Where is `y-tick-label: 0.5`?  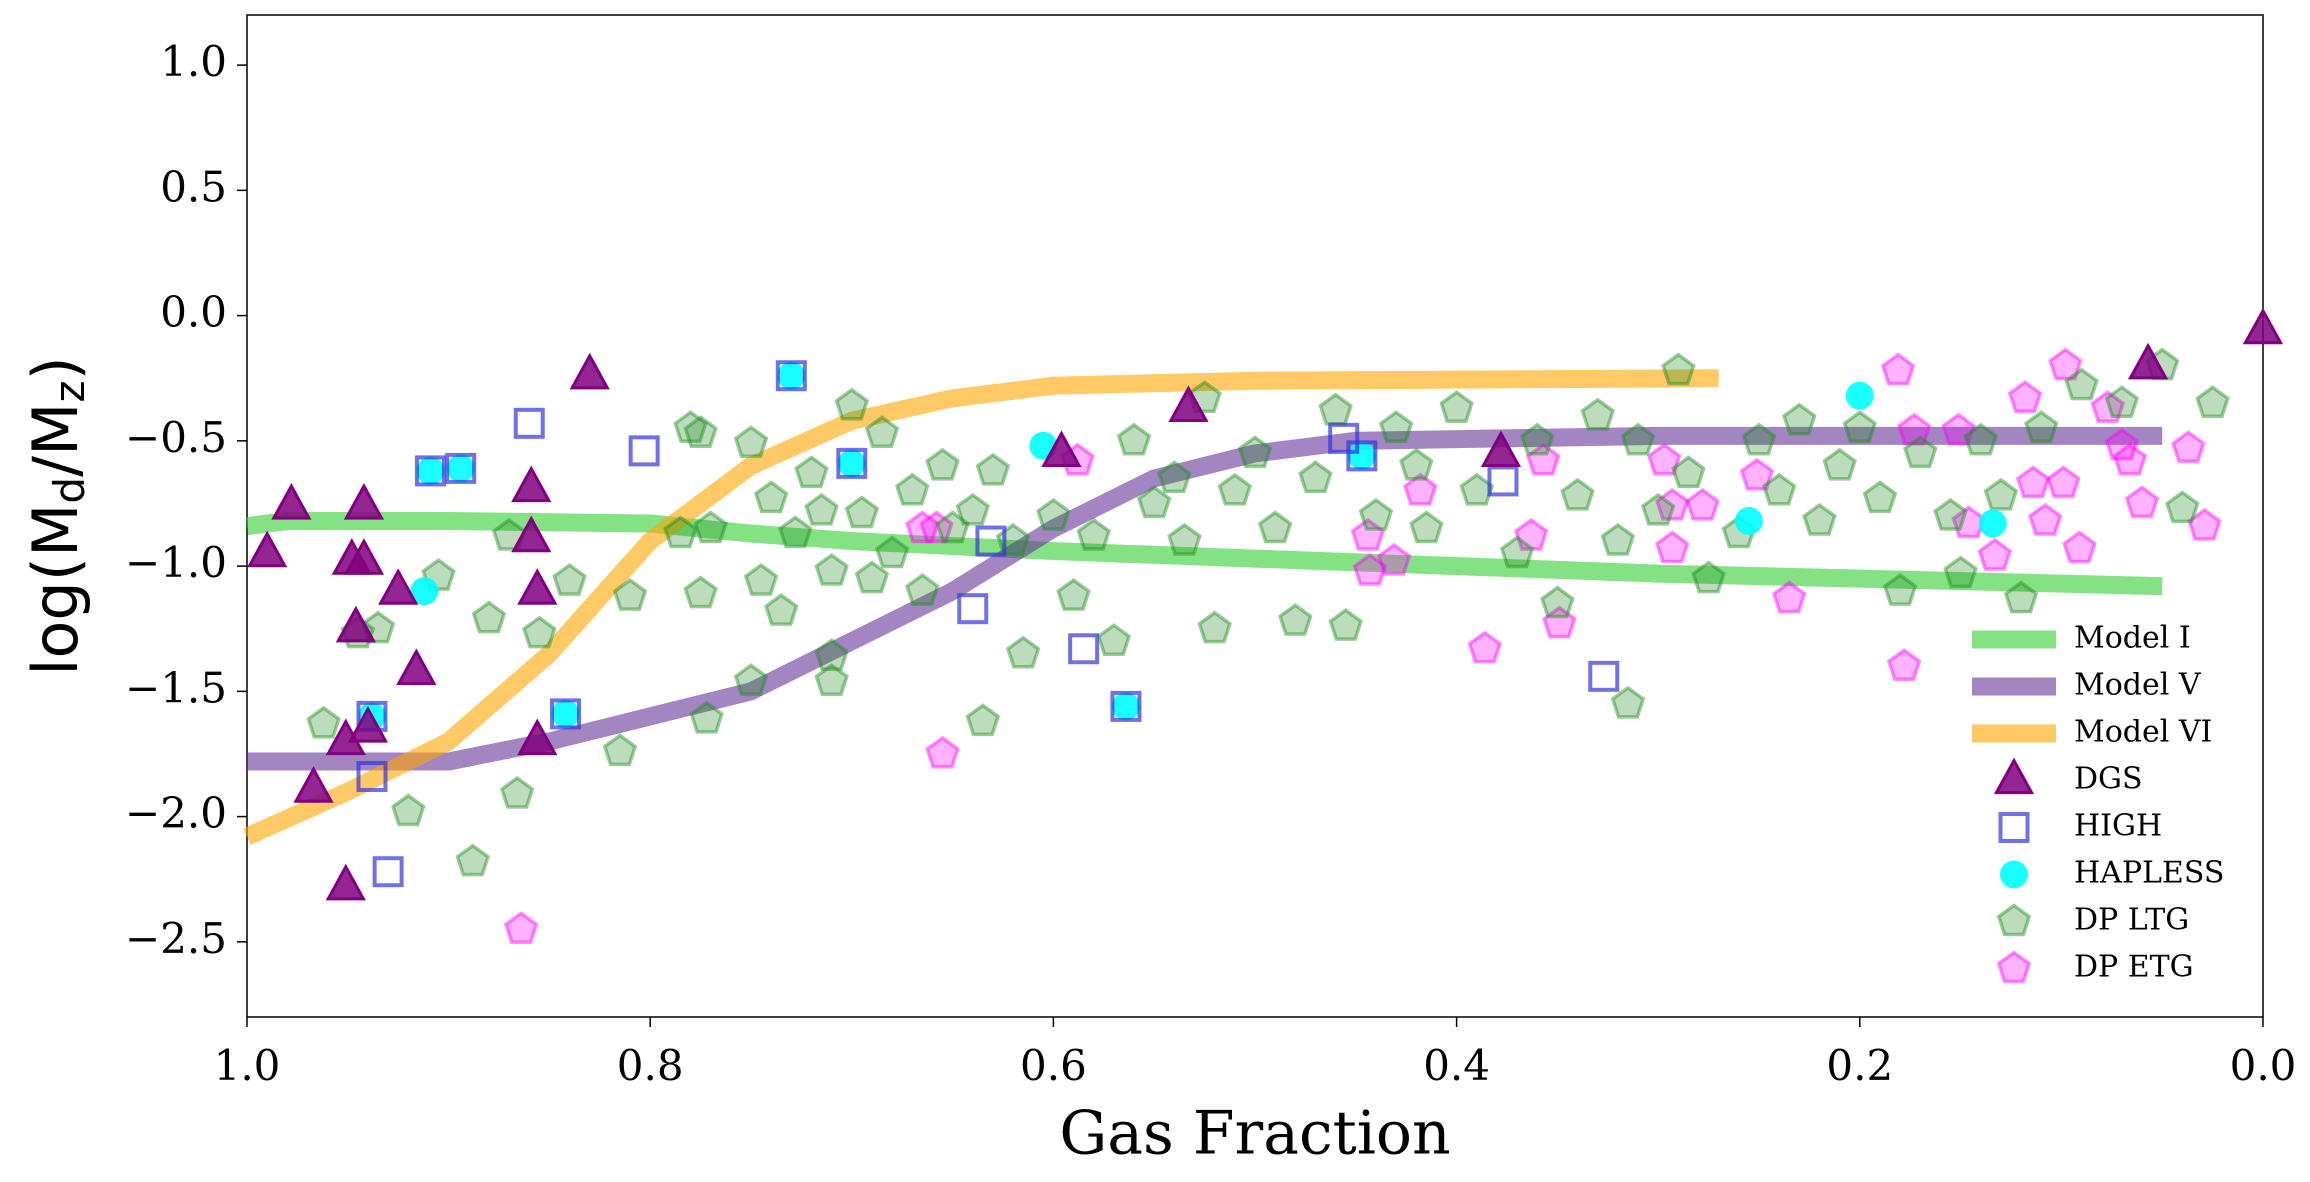
y-tick-label: 0.5 is located at coordinates (193, 186).